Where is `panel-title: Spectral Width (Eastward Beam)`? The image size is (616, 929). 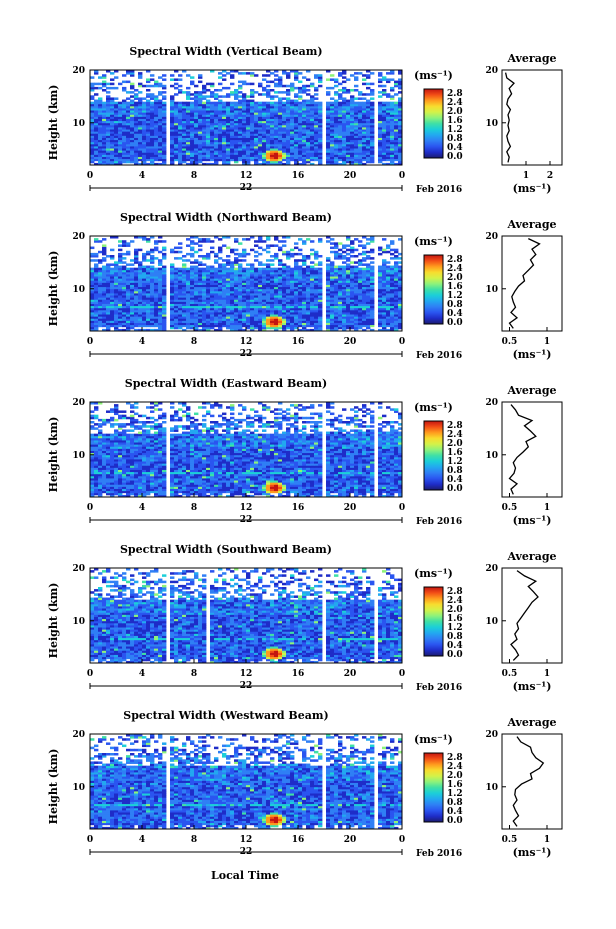
panel-title: Spectral Width (Eastward Beam) is located at coordinates (226, 383).